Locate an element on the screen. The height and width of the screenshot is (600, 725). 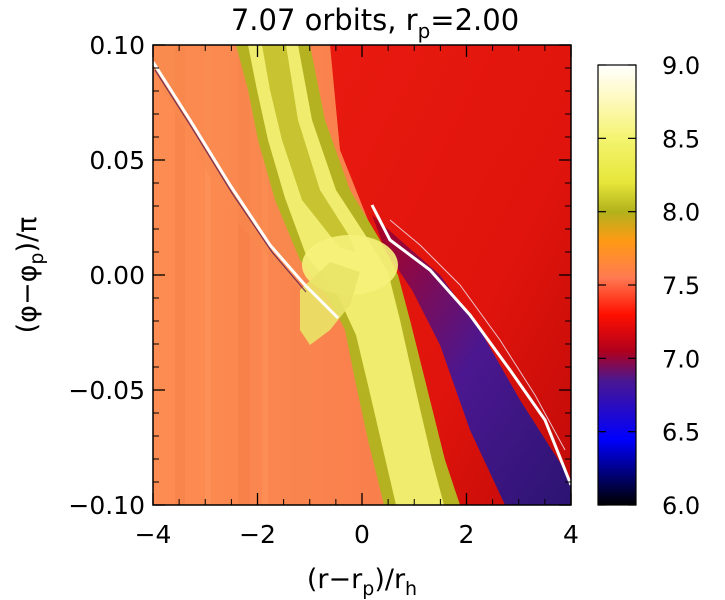
svg-text: (r−rp)/rh is located at coordinates (362, 582).